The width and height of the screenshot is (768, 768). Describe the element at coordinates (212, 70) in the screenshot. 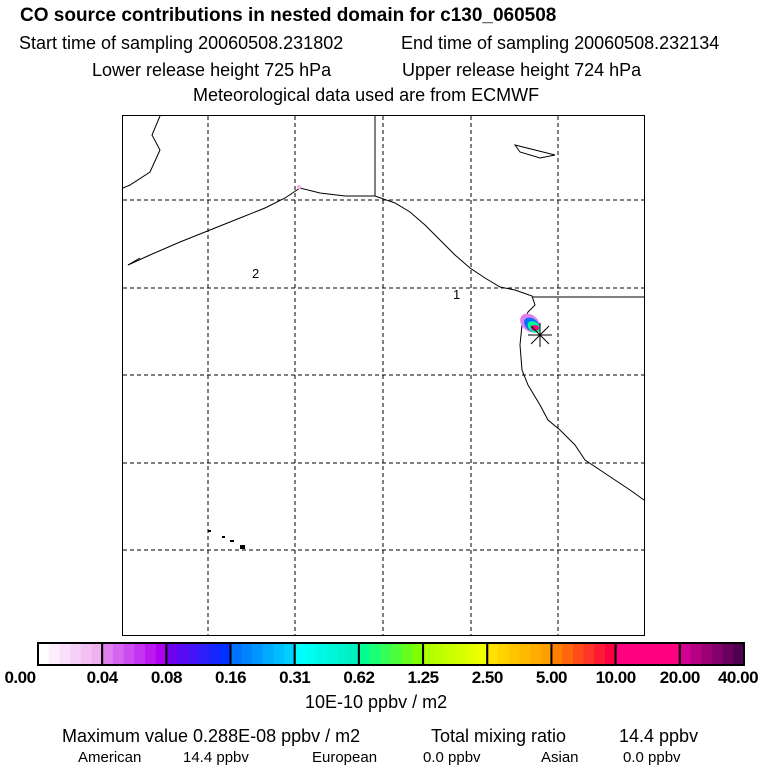

I see `lower-release: Lower release height 725 hPa` at that location.